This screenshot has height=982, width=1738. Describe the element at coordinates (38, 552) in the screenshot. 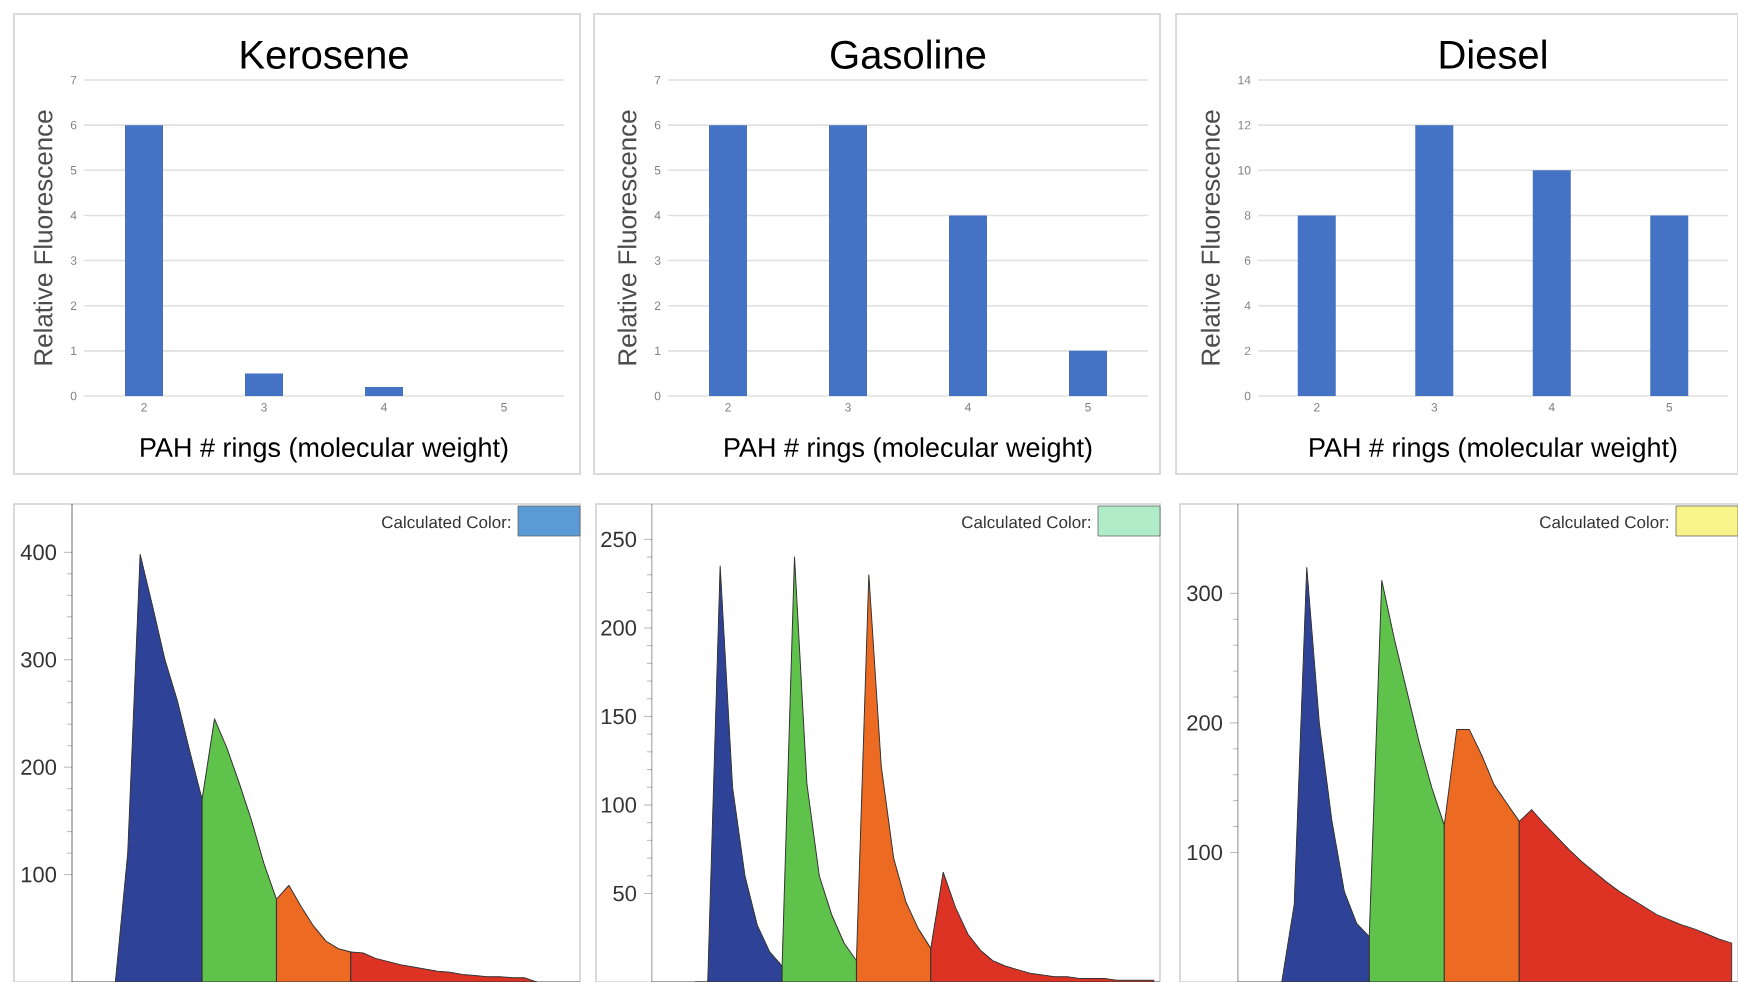

I see `y-tick-label: 400` at that location.